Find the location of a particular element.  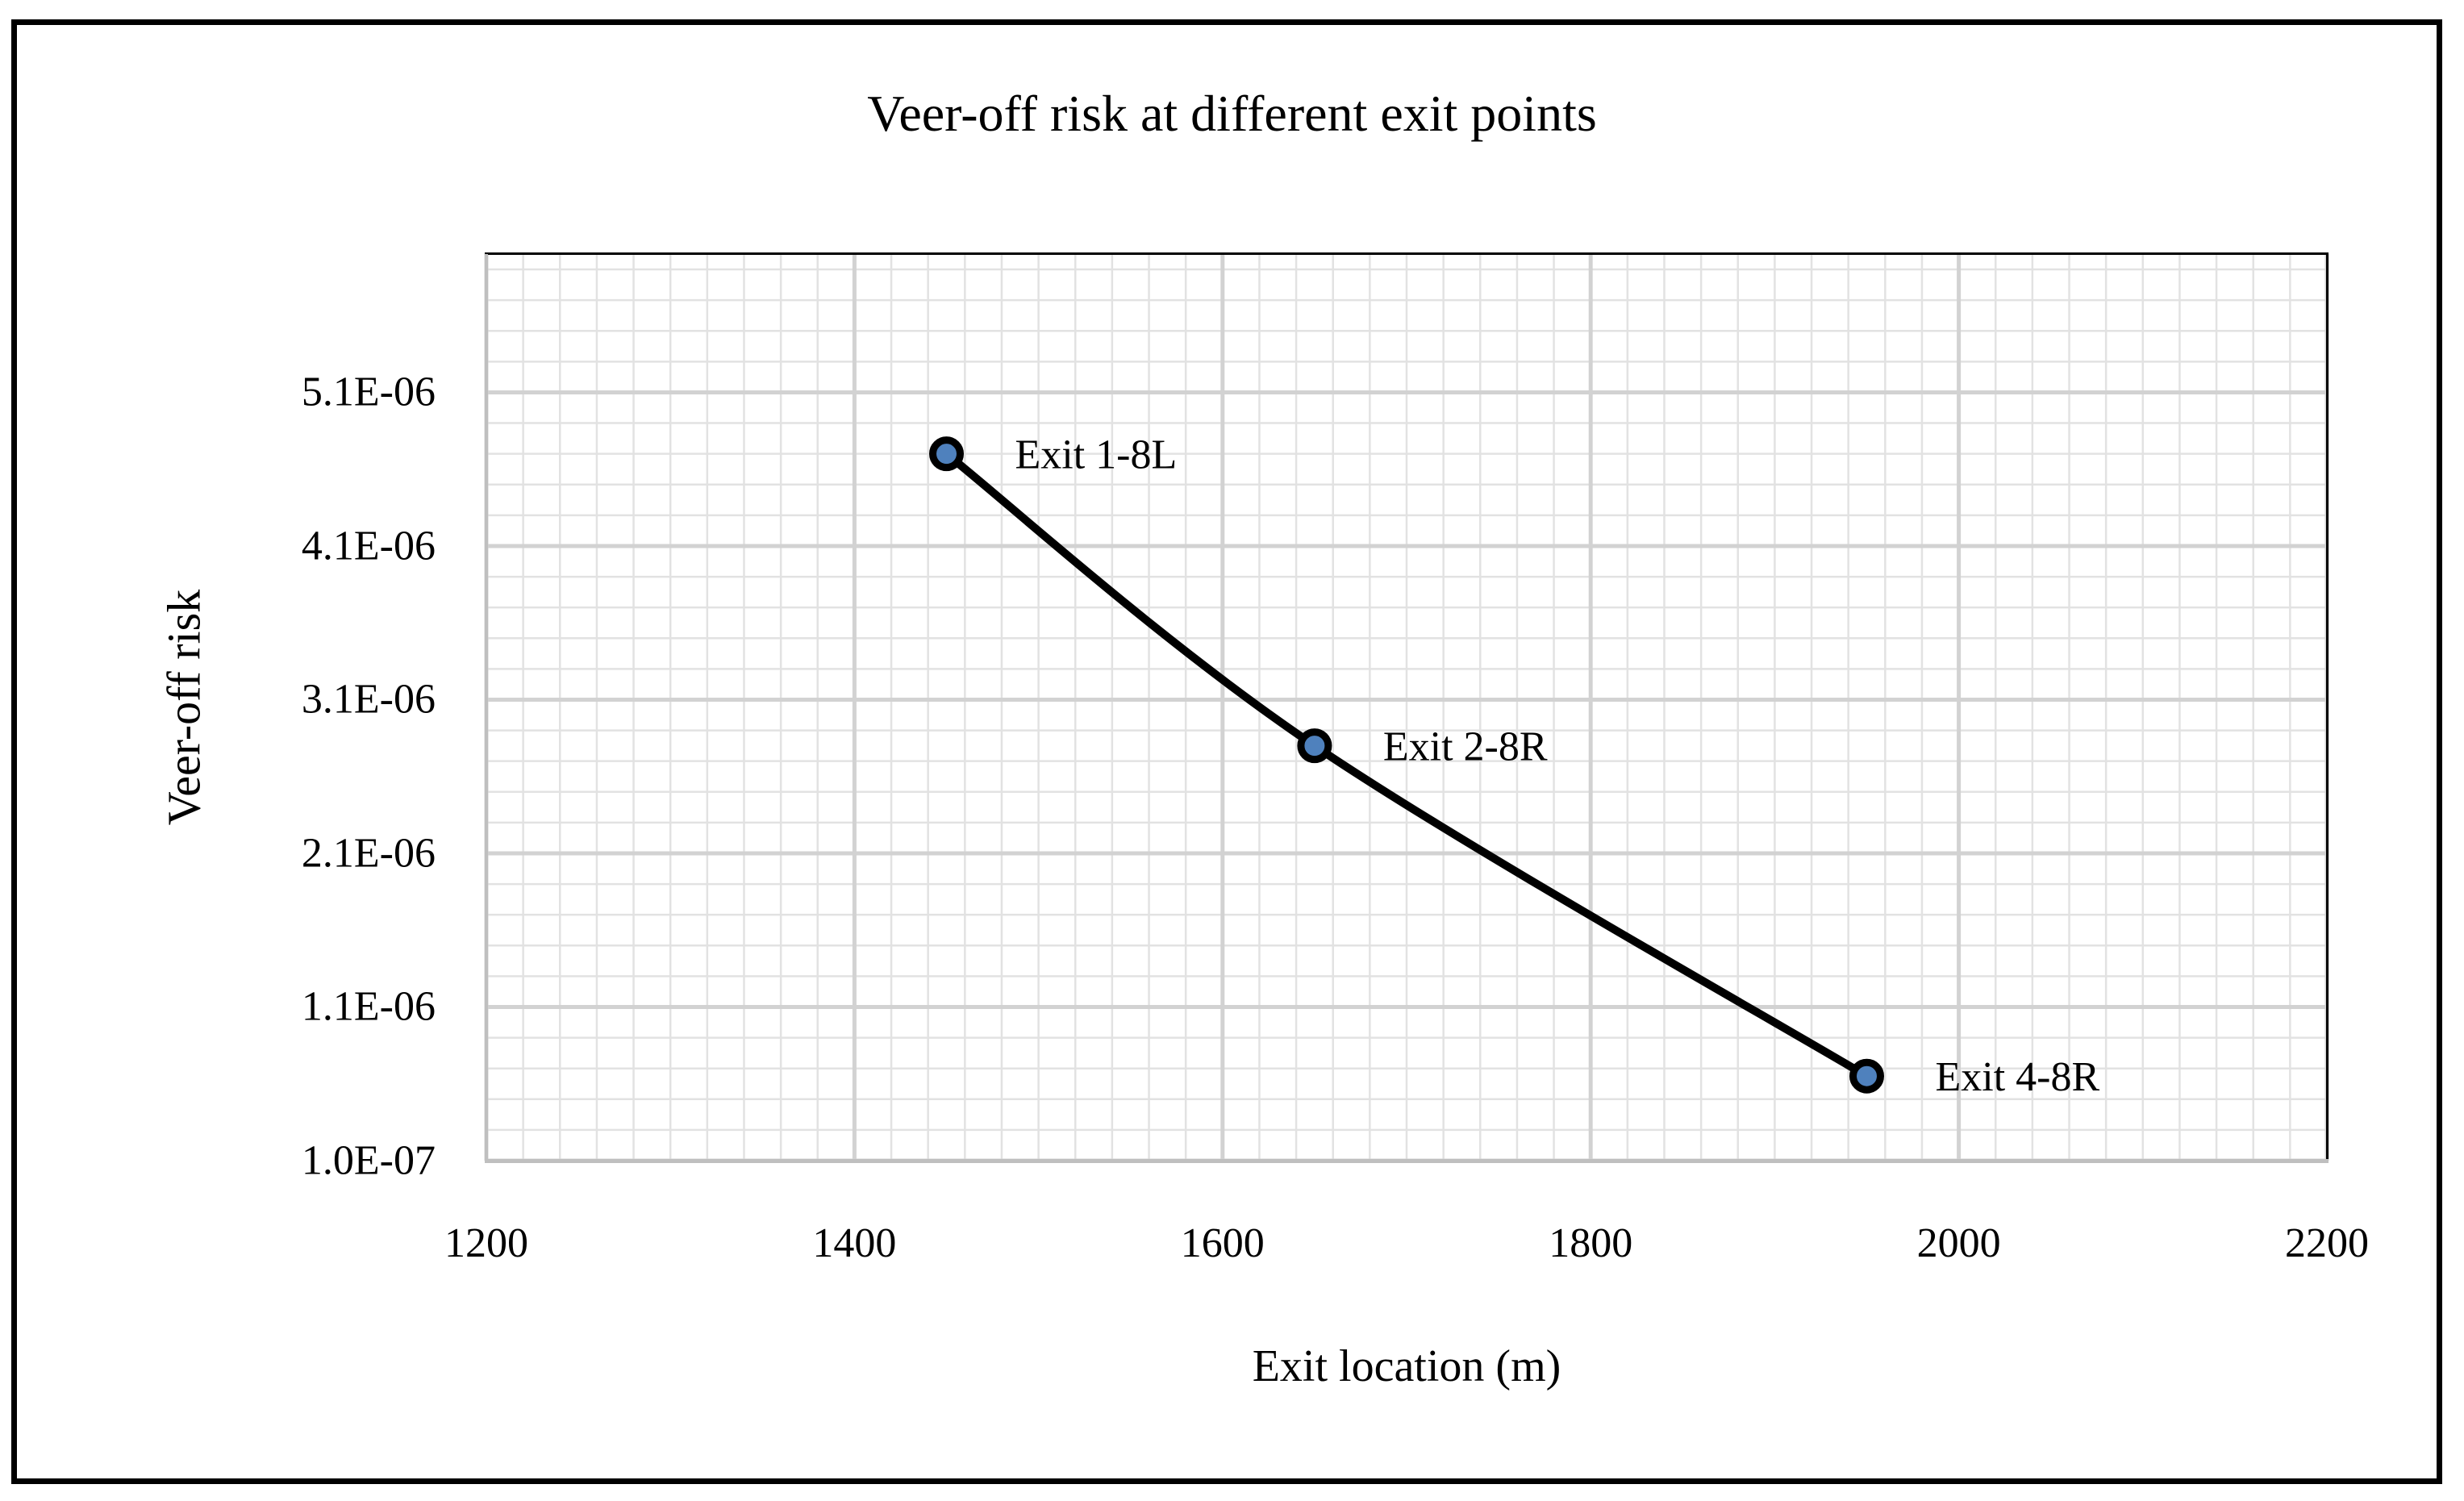

y-axis-tick-label: 4.1E-06 is located at coordinates (368, 546).